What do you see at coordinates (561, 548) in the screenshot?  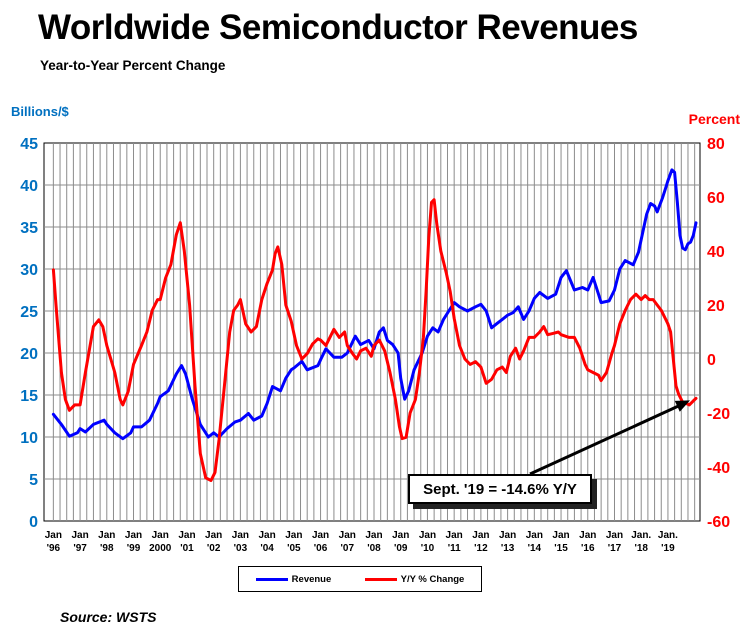 I see `x-tick-year-label: '15` at bounding box center [561, 548].